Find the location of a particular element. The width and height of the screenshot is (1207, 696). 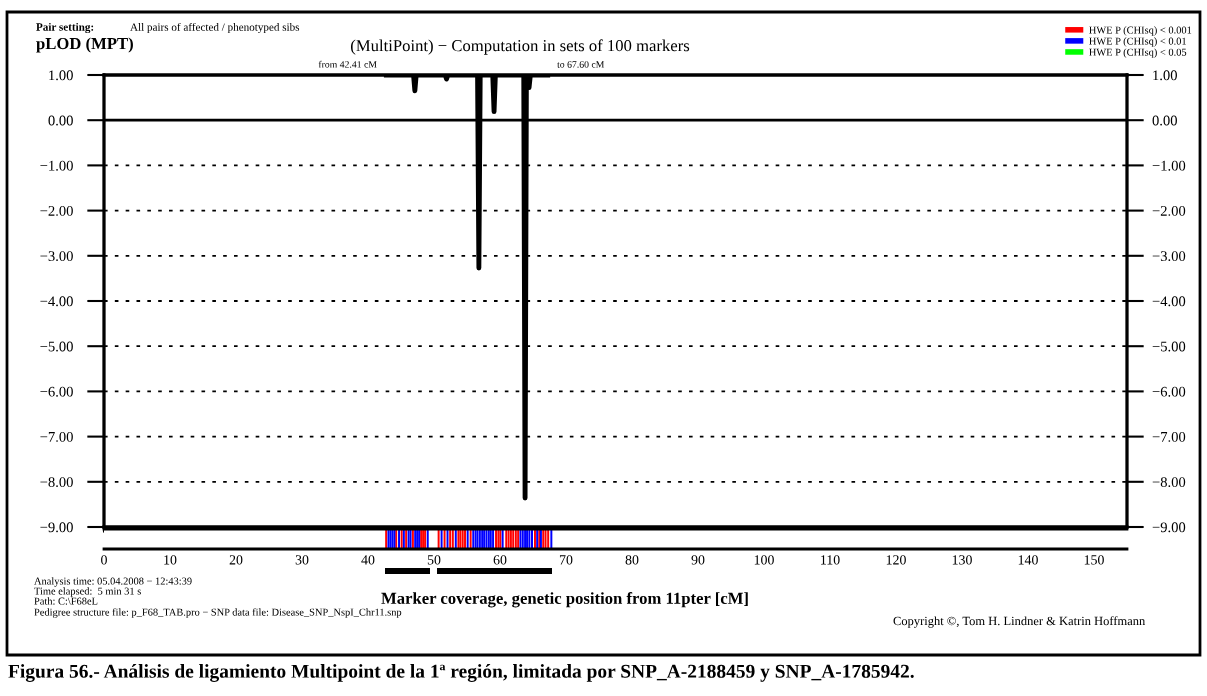

text: Pedigree structure file: p_F68_TAB.pro − SNP data file: Disease_SNP_NspI_Chr11.snp is located at coordinates (218, 613).